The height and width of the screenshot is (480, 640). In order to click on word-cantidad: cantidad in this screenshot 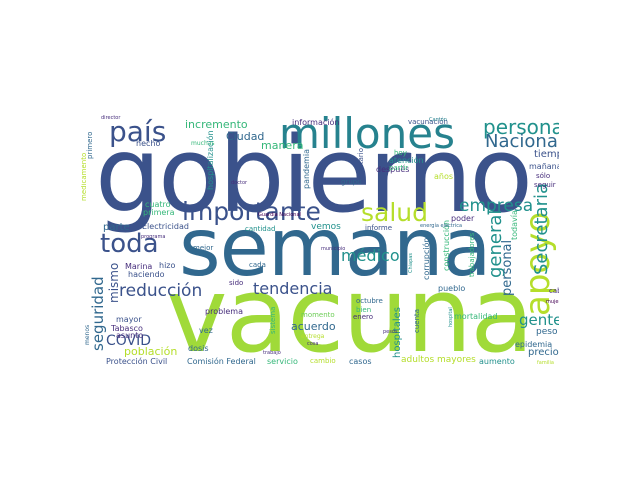, I will do `click(260, 229)`.